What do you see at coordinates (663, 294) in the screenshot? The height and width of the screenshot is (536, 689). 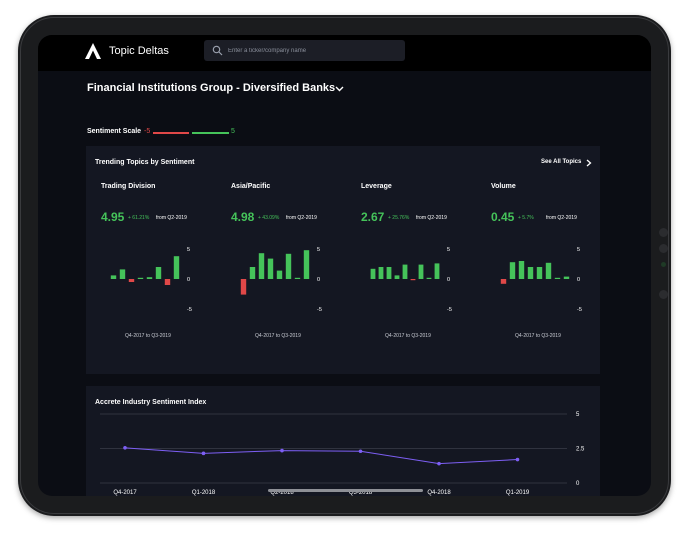 I see `sensor-dot` at bounding box center [663, 294].